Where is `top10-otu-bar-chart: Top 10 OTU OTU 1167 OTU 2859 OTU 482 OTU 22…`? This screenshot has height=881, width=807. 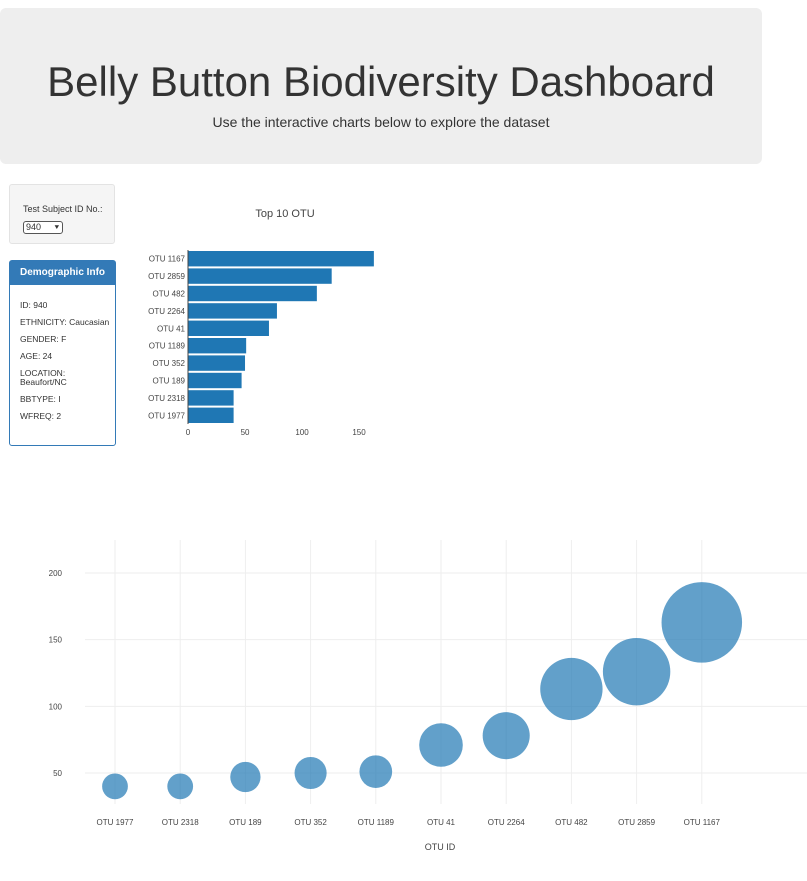 top10-otu-bar-chart: Top 10 OTU OTU 1167 OTU 2859 OTU 482 OTU 22… is located at coordinates (261, 322).